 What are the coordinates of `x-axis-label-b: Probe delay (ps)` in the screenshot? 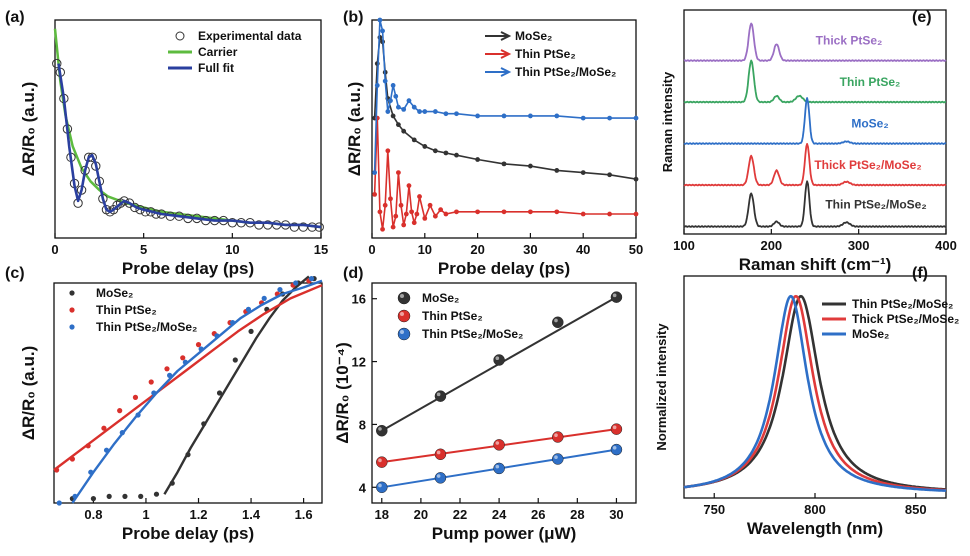 It's located at (504, 268).